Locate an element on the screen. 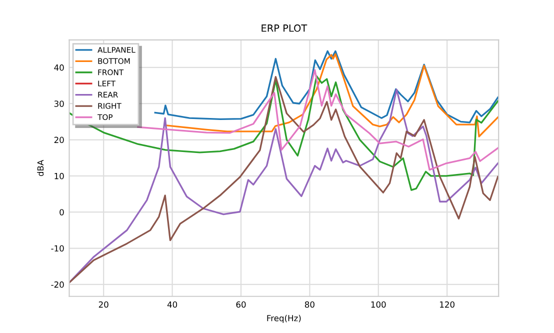 Image resolution: width=554 pixels, height=333 pixels. x-tick-label: 120 is located at coordinates (447, 304).